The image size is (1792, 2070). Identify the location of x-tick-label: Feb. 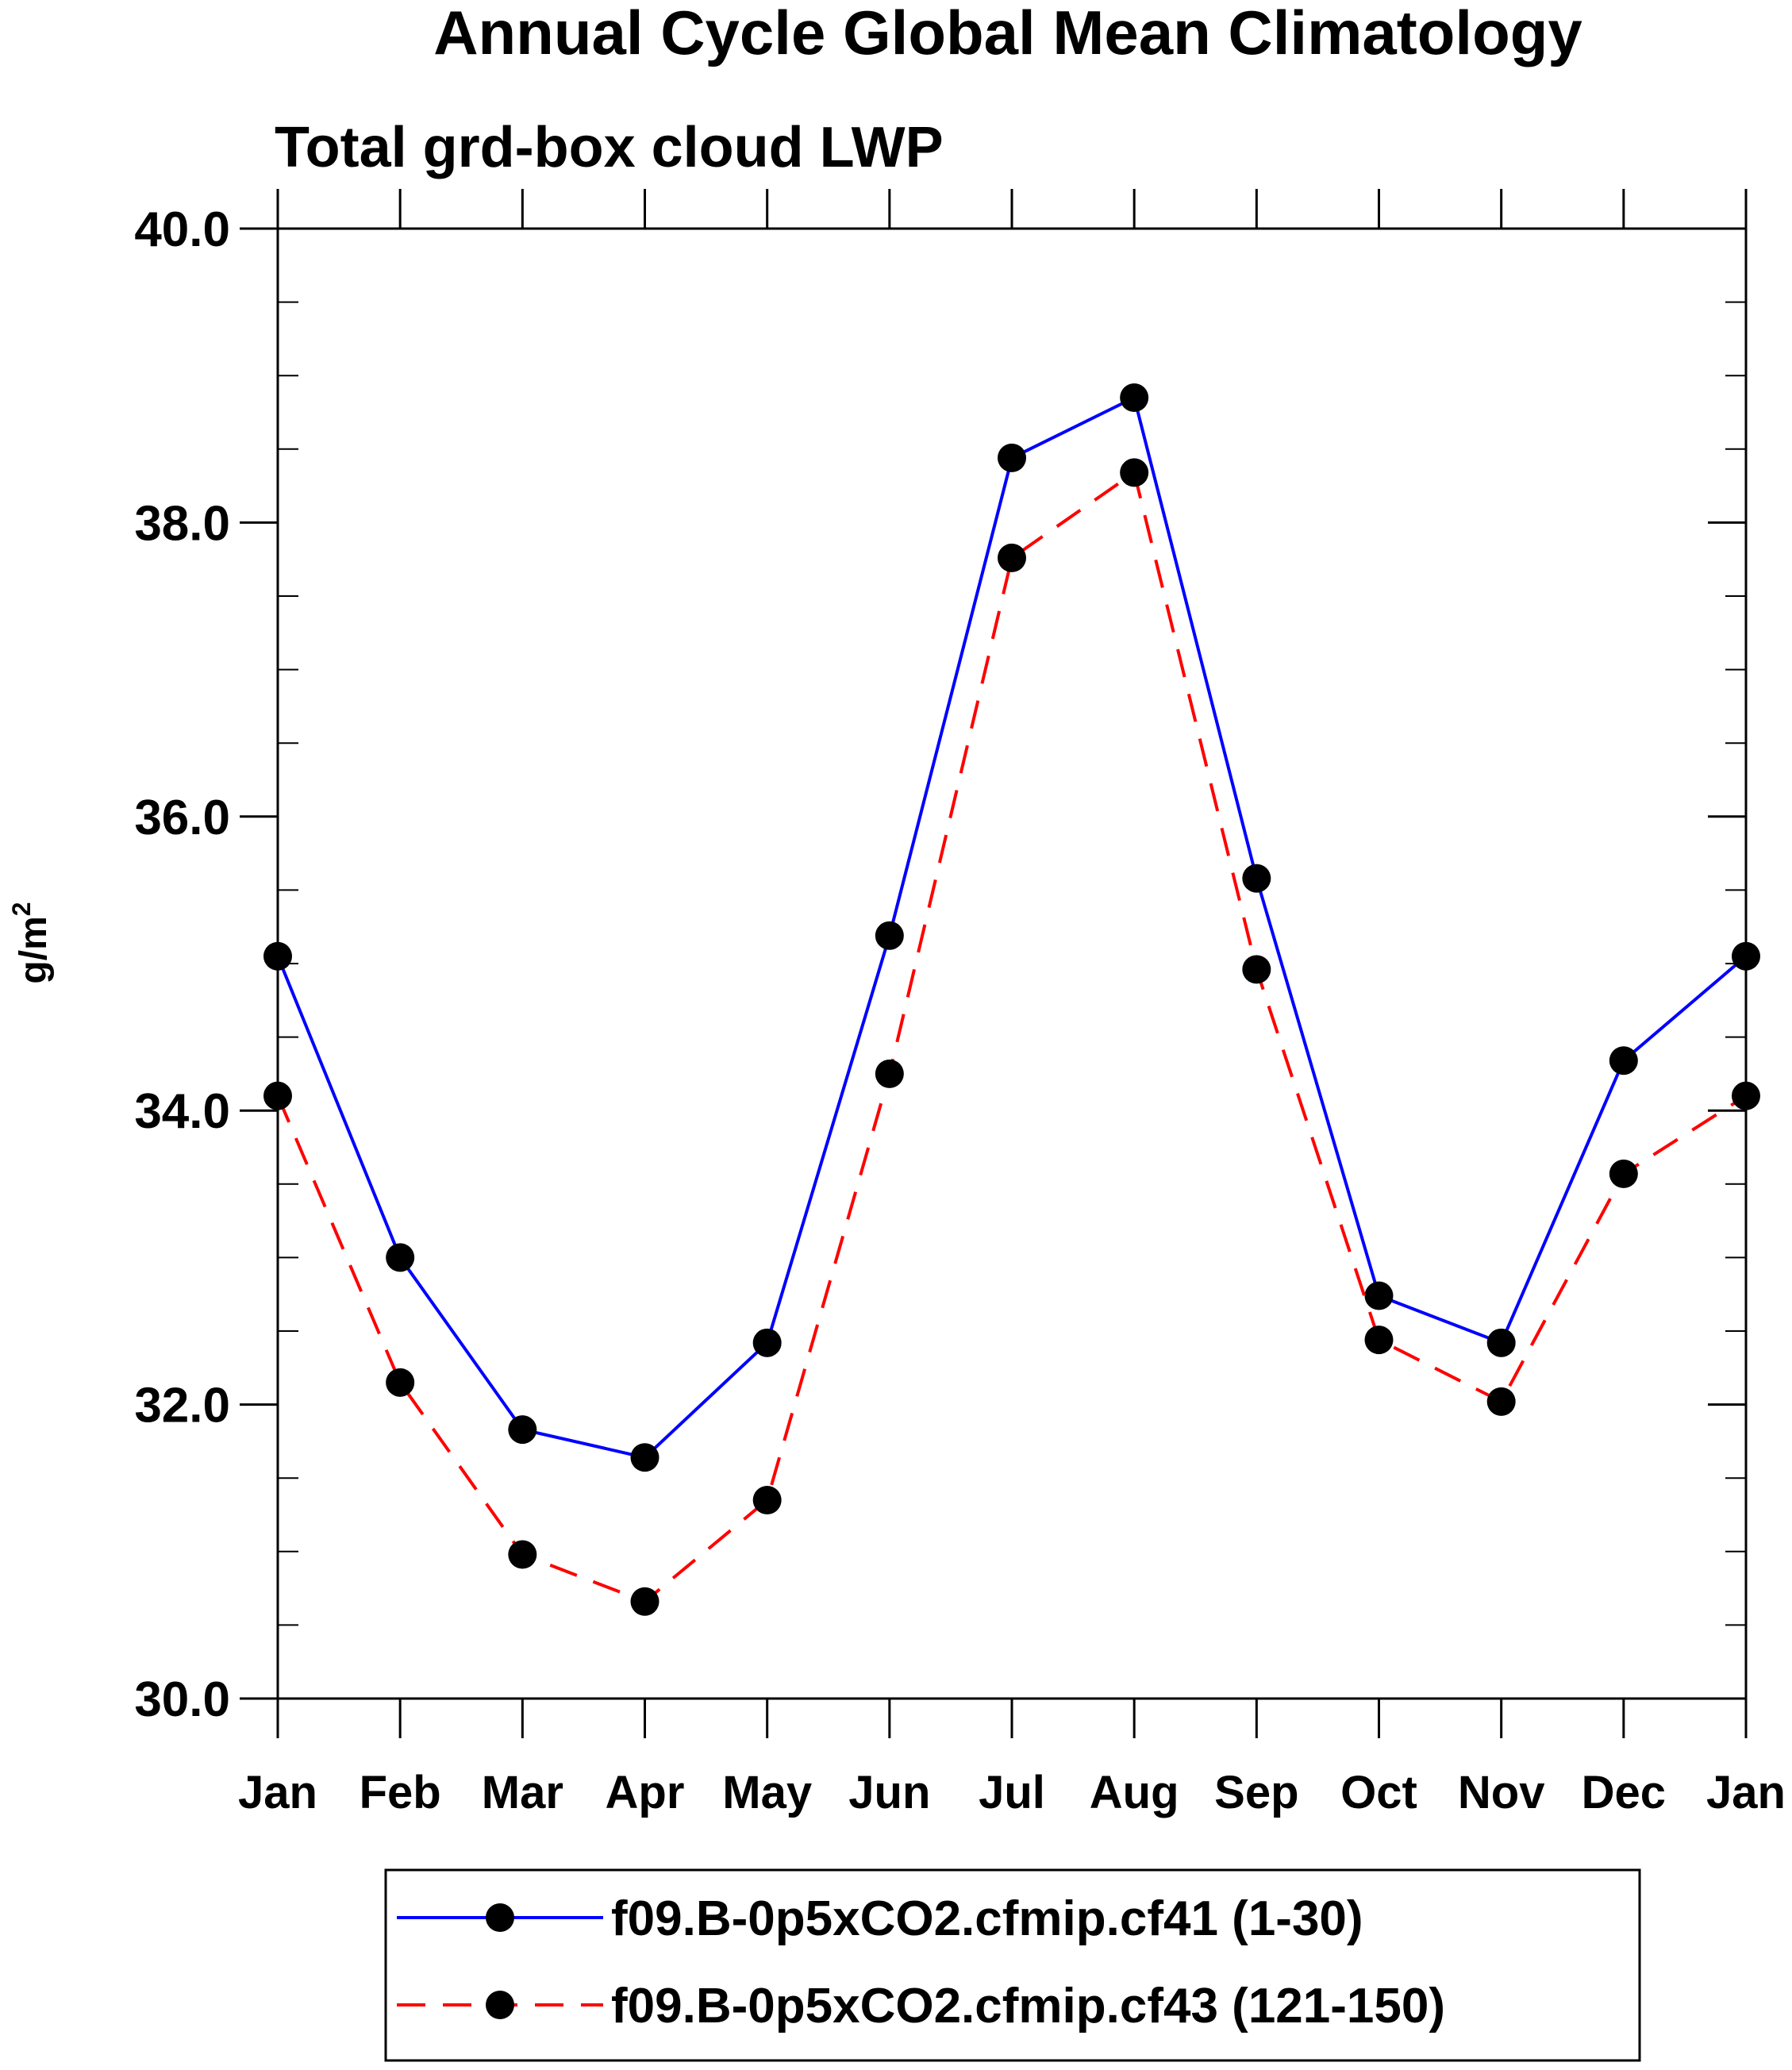
(400, 1793).